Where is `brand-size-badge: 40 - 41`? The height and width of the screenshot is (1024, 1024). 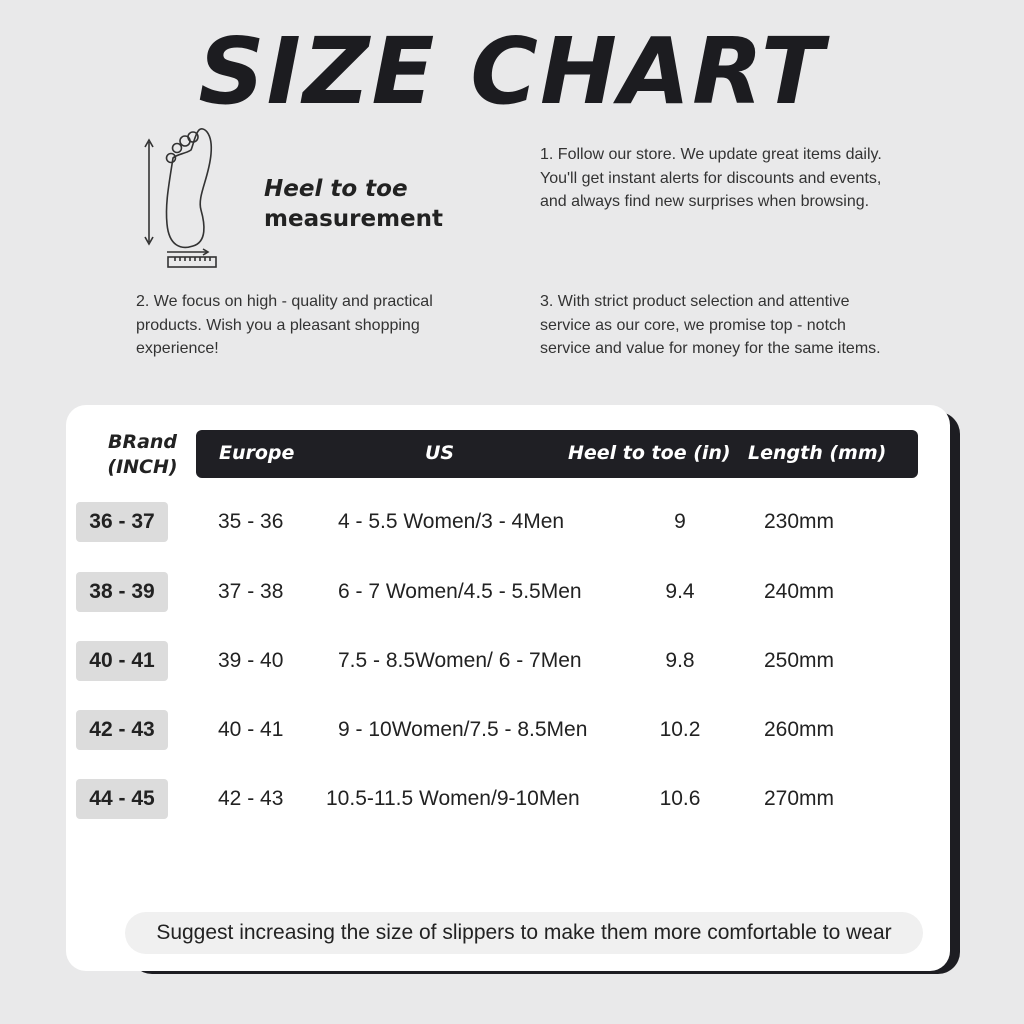
brand-size-badge: 40 - 41 is located at coordinates (122, 661).